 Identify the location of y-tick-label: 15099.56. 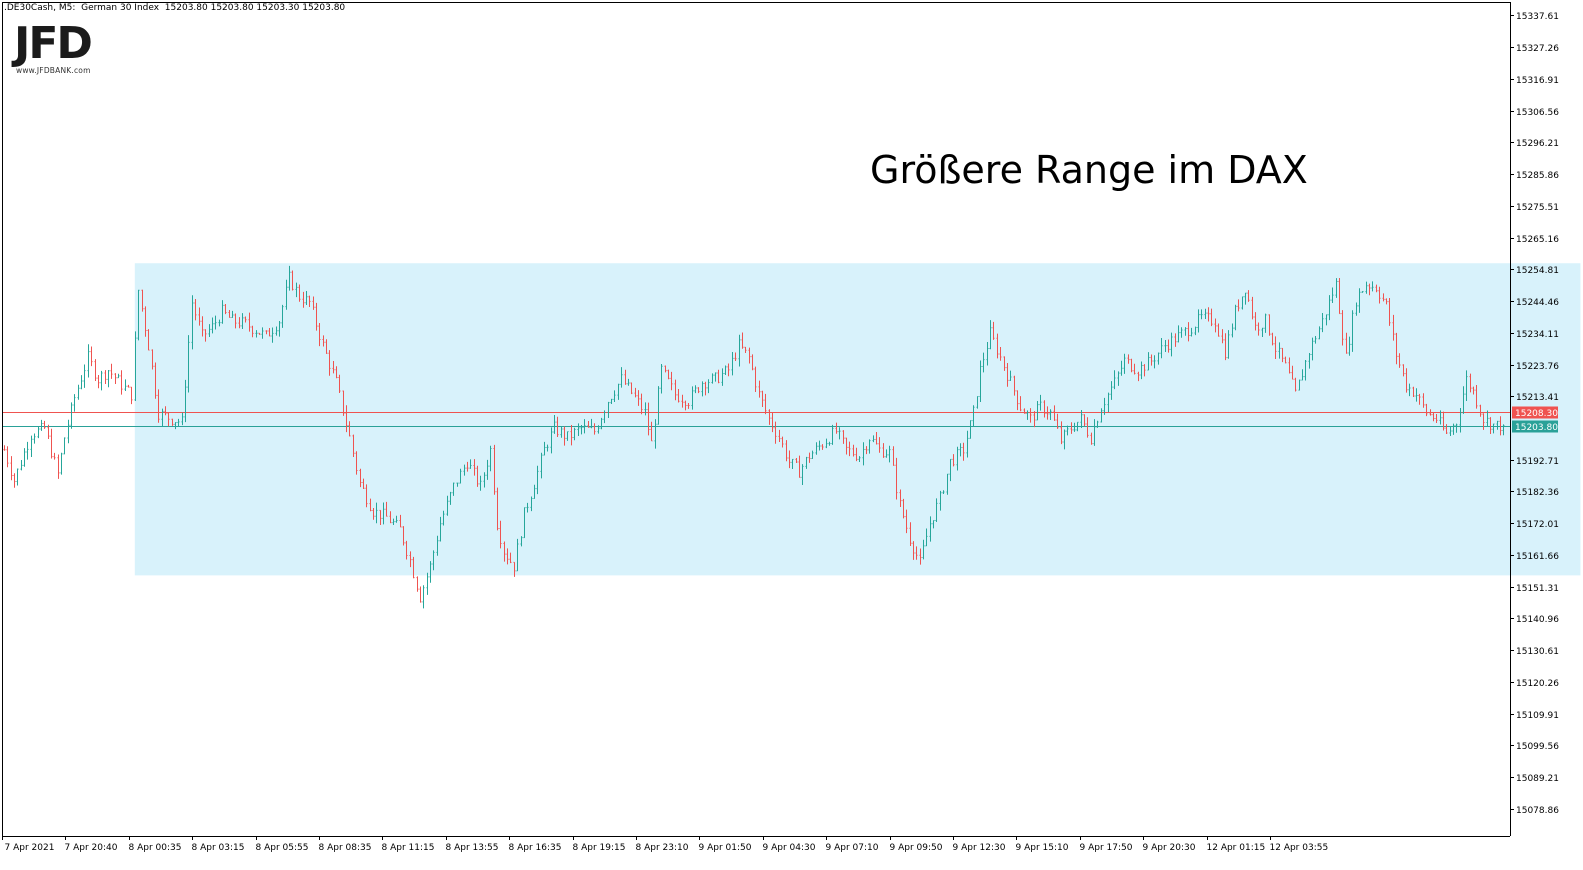
(1537, 747).